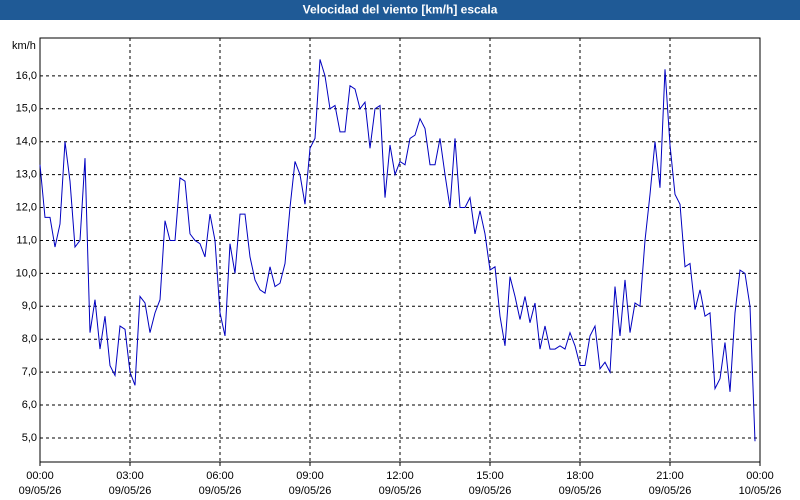 This screenshot has height=500, width=800. Describe the element at coordinates (26, 109) in the screenshot. I see `y-tick-label: 15,0` at that location.